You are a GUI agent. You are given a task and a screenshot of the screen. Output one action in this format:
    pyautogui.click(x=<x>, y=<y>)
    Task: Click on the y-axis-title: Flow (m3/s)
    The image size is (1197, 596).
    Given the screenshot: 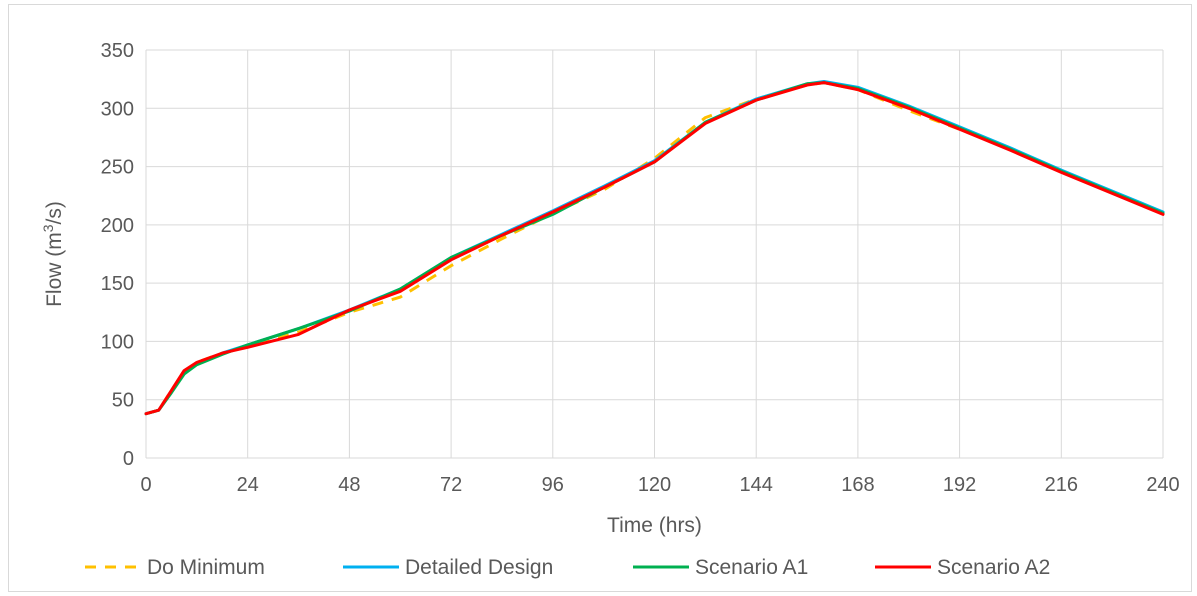 What is the action you would take?
    pyautogui.click(x=53, y=254)
    